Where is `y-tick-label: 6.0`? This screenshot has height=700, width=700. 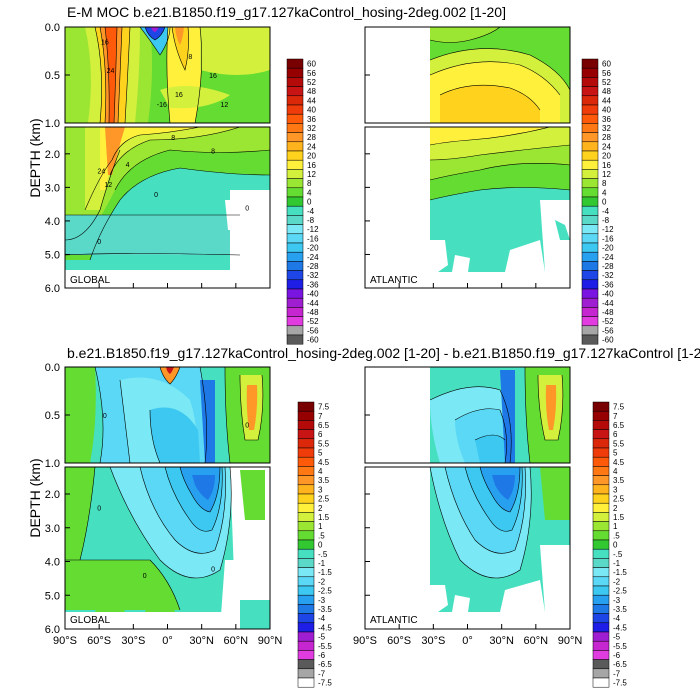
y-tick-label: 6.0 is located at coordinates (52, 630).